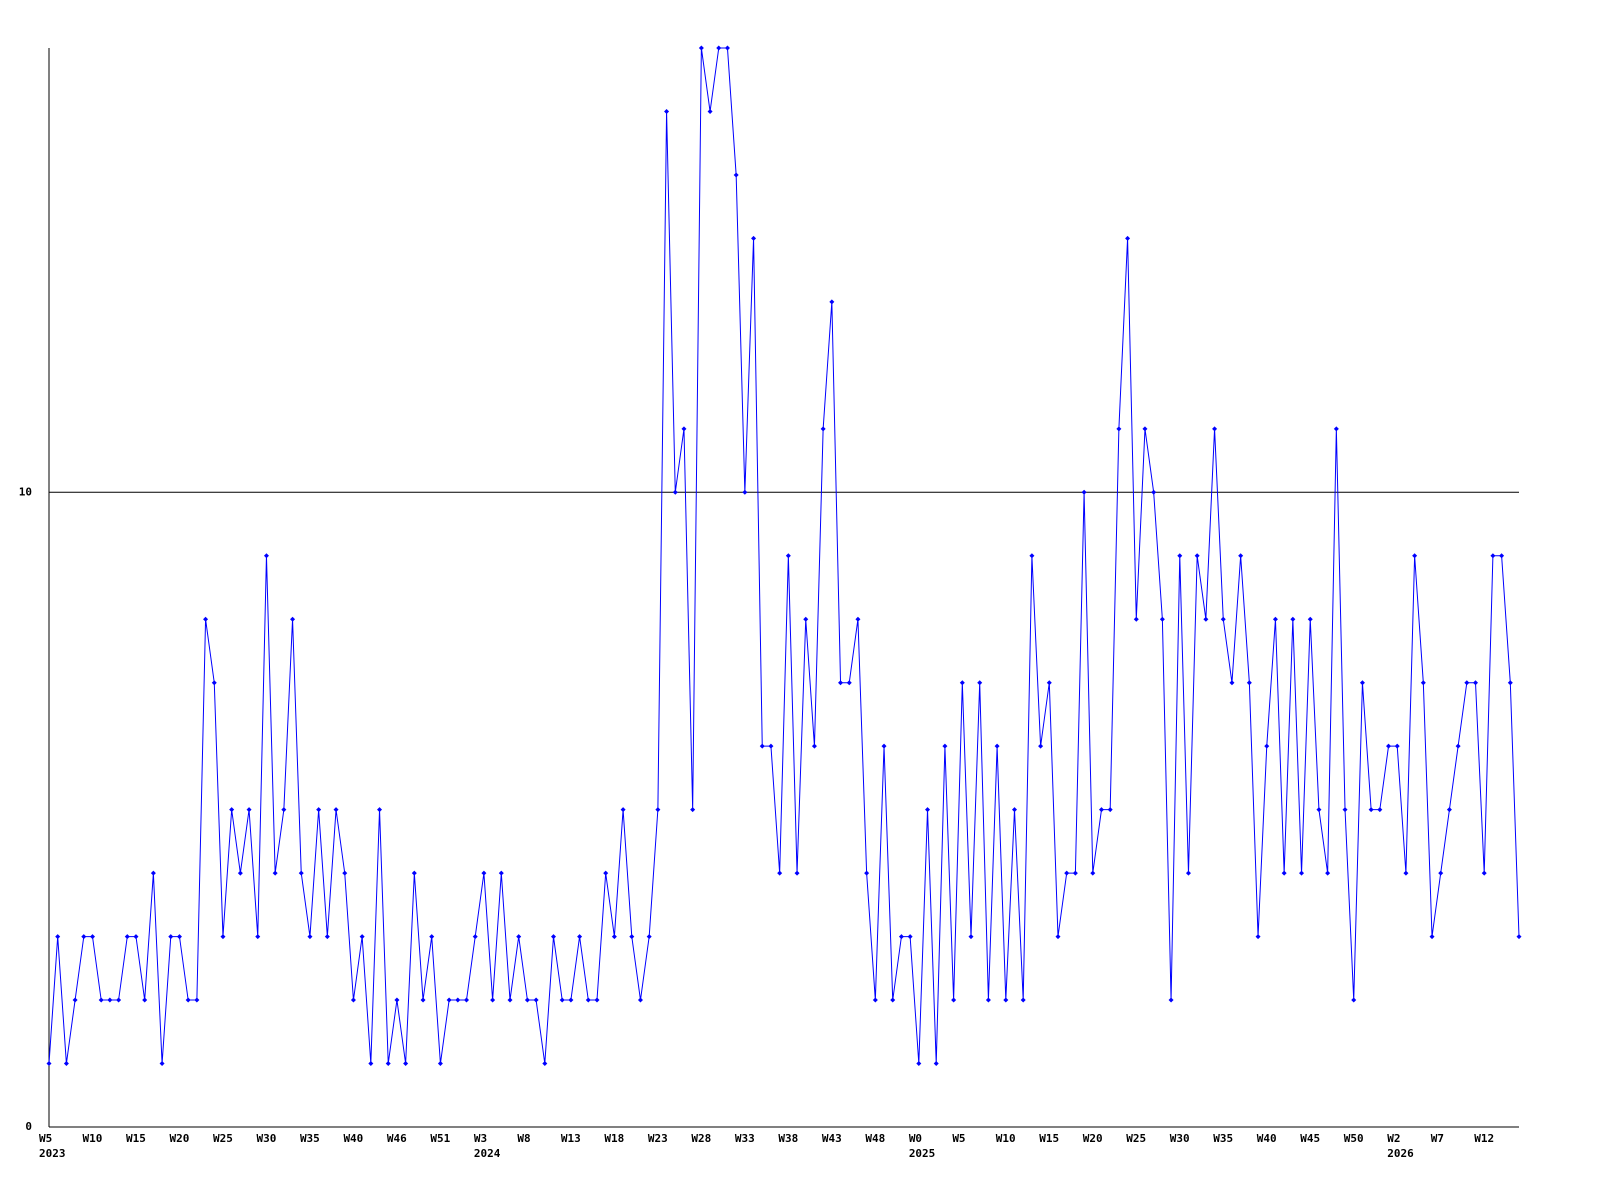 Image resolution: width=1600 pixels, height=1200 pixels. What do you see at coordinates (571, 1138) in the screenshot?
I see `x-tick-label: W13` at bounding box center [571, 1138].